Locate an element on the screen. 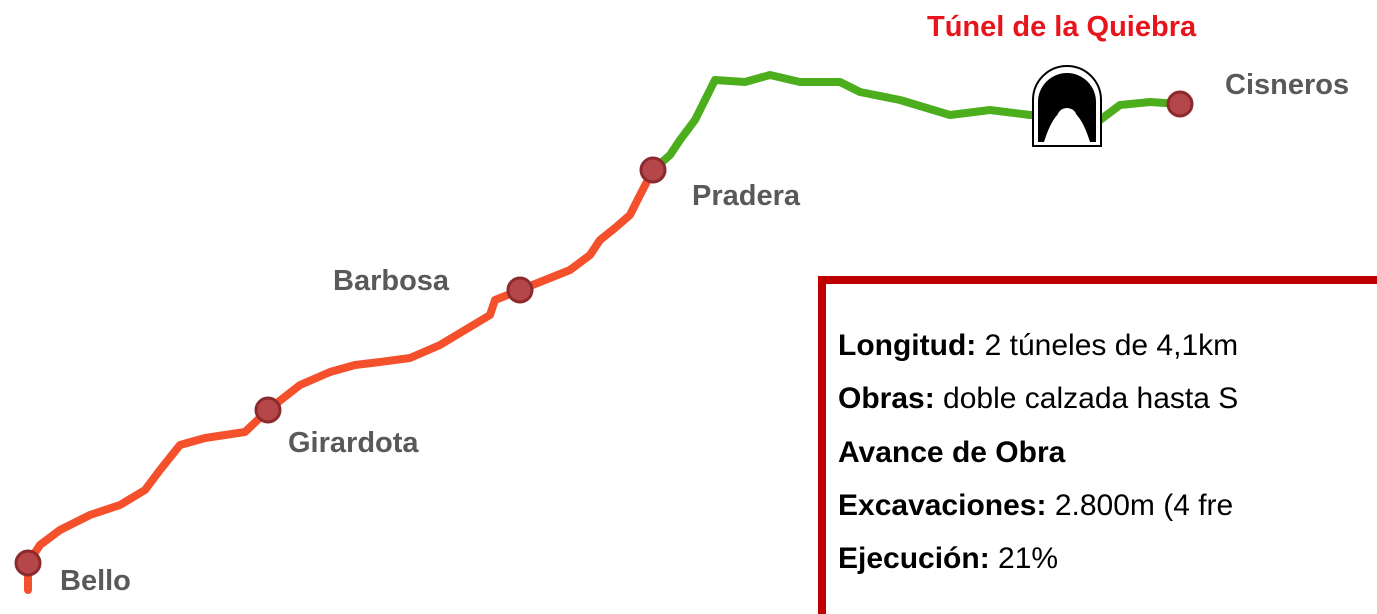 The width and height of the screenshot is (1377, 614). info-line: Ejecución: 21% is located at coordinates (948, 559).